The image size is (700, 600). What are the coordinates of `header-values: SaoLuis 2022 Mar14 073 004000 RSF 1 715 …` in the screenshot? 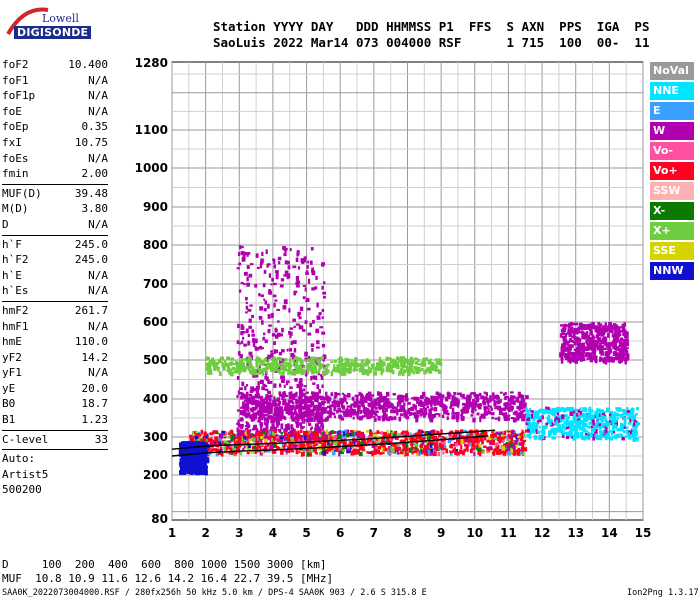 It's located at (431, 42).